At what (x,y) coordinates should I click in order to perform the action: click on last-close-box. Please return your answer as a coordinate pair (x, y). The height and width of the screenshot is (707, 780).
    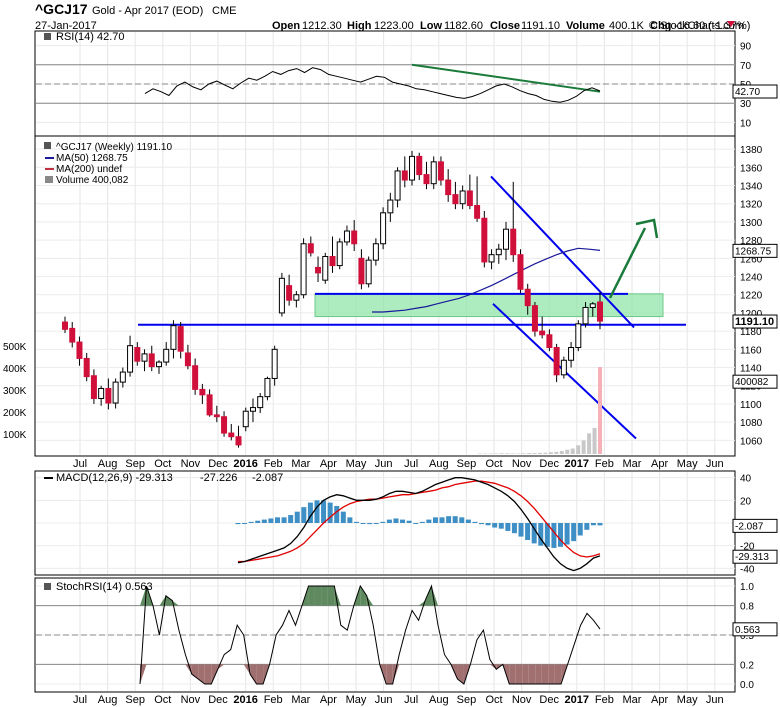
    Looking at the image, I should click on (755, 321).